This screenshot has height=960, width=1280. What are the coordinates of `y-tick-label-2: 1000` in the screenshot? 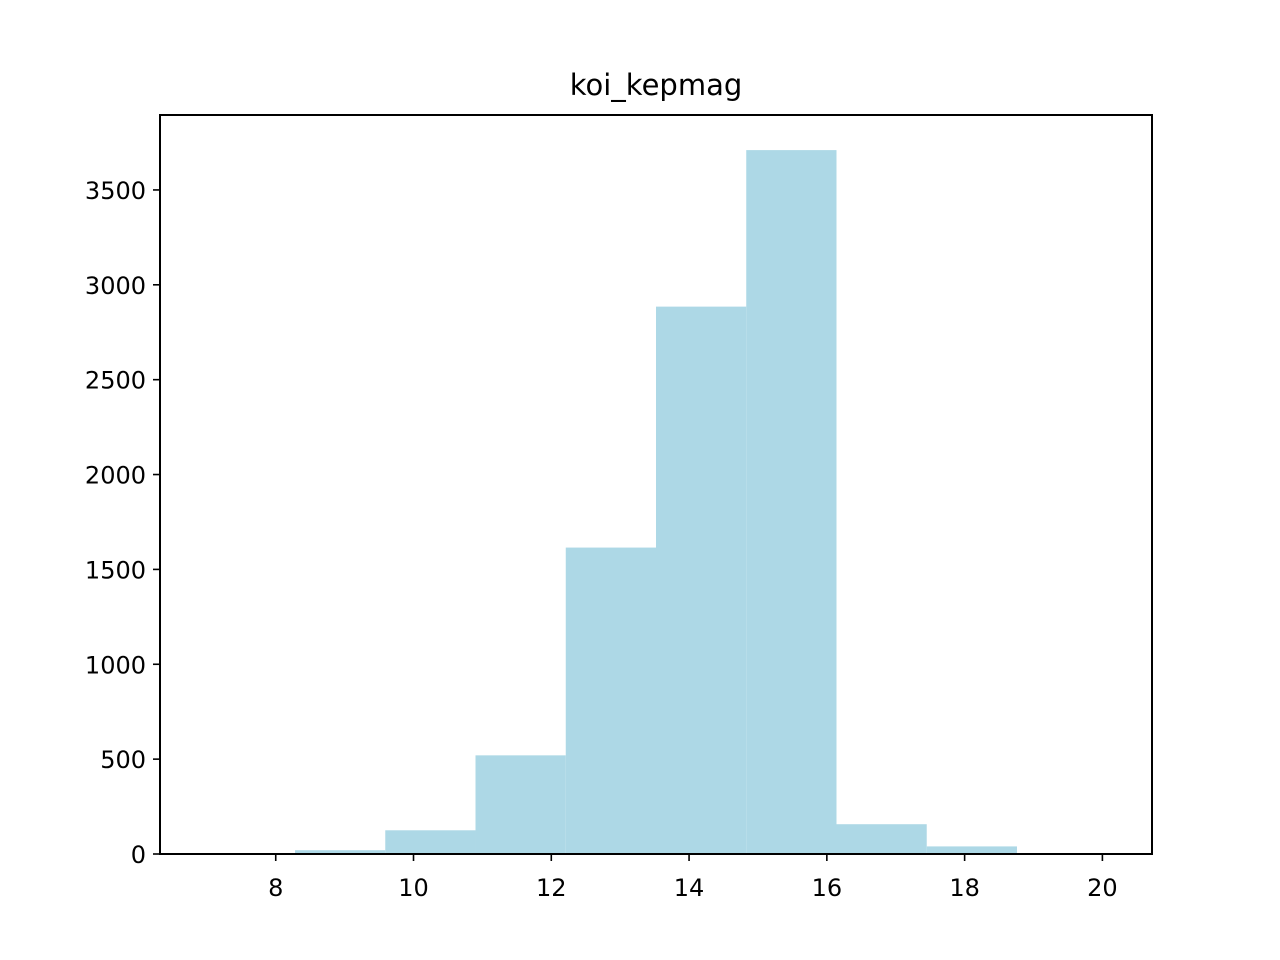 It's located at (115, 665).